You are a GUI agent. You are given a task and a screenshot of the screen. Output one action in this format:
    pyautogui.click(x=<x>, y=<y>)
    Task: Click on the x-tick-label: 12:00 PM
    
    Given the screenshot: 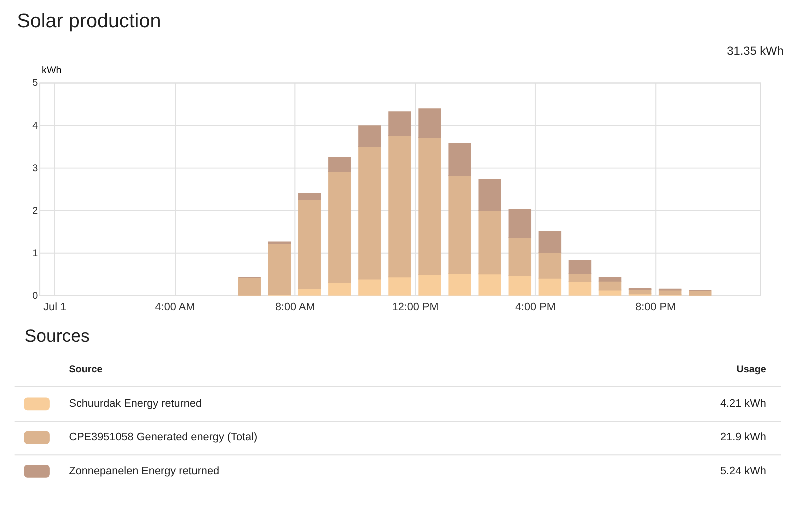 What is the action you would take?
    pyautogui.click(x=415, y=308)
    